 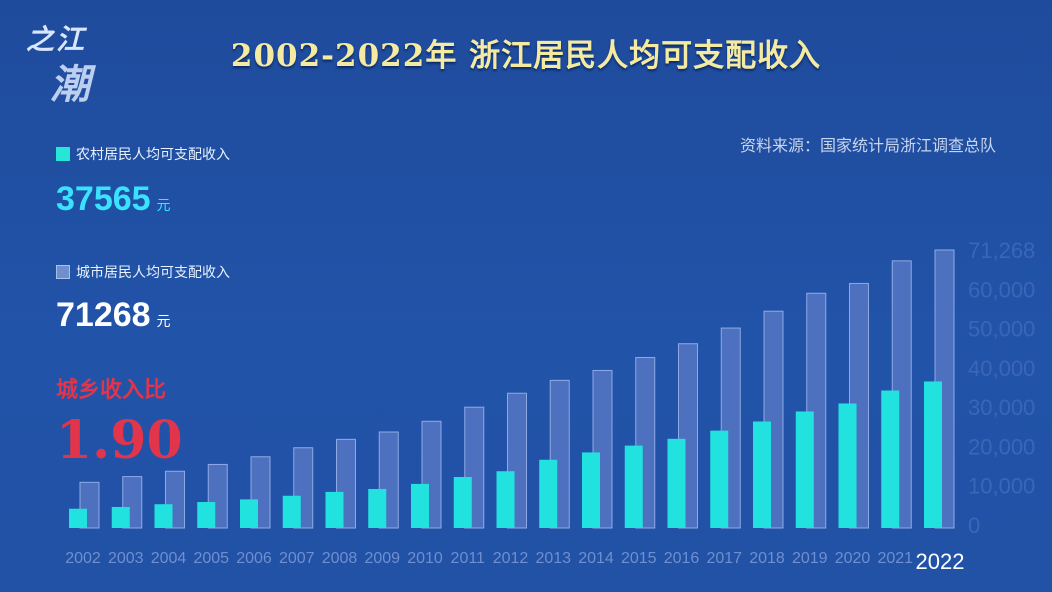 I want to click on x-tick-label: 2011, so click(x=468, y=558).